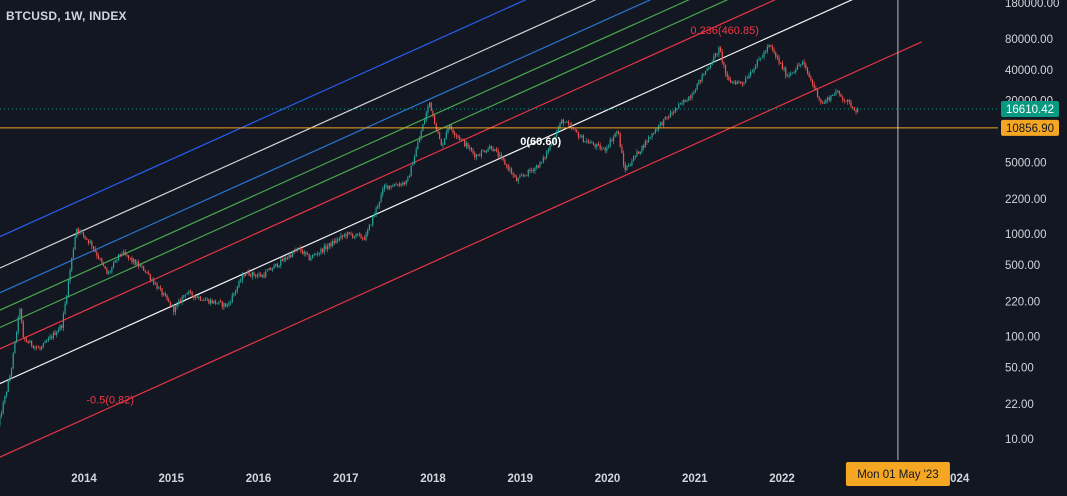 The width and height of the screenshot is (1067, 496). What do you see at coordinates (1026, 235) in the screenshot?
I see `y-tick-label: 1000.00` at bounding box center [1026, 235].